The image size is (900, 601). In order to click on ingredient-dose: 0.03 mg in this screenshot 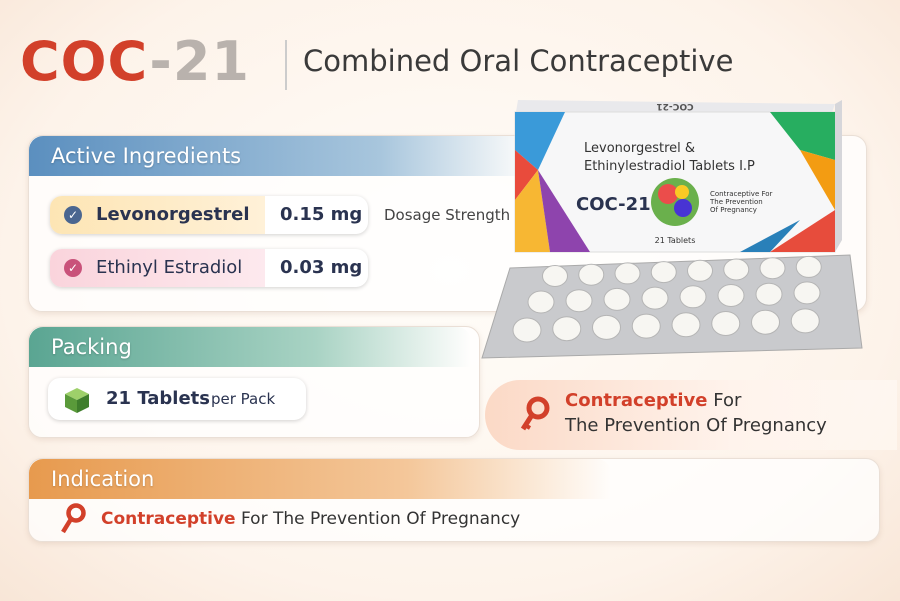, I will do `click(321, 267)`.